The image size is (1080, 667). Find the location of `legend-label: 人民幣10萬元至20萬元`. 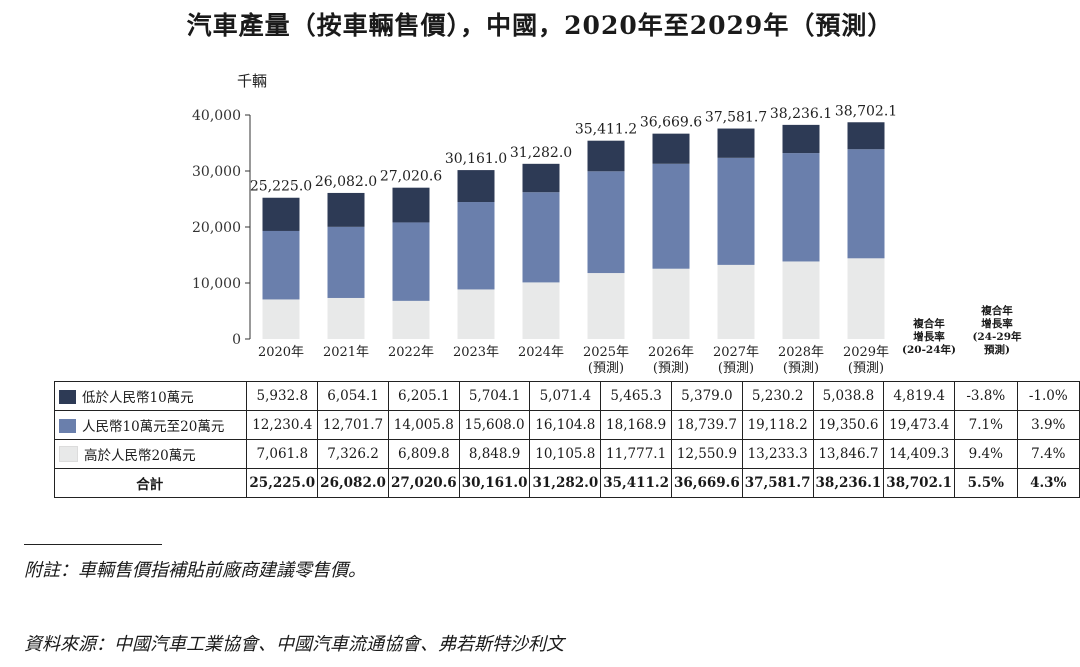

legend-label: 人民幣10萬元至20萬元 is located at coordinates (153, 427).